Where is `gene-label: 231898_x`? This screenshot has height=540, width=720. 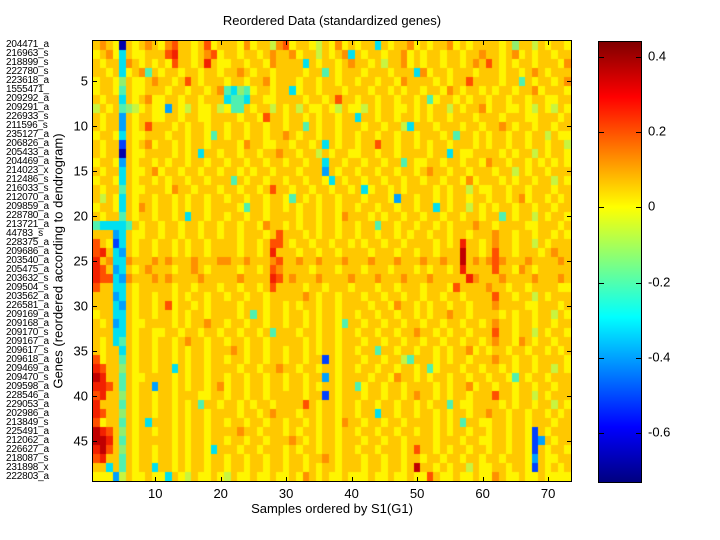 gene-label: 231898_x is located at coordinates (27, 467).